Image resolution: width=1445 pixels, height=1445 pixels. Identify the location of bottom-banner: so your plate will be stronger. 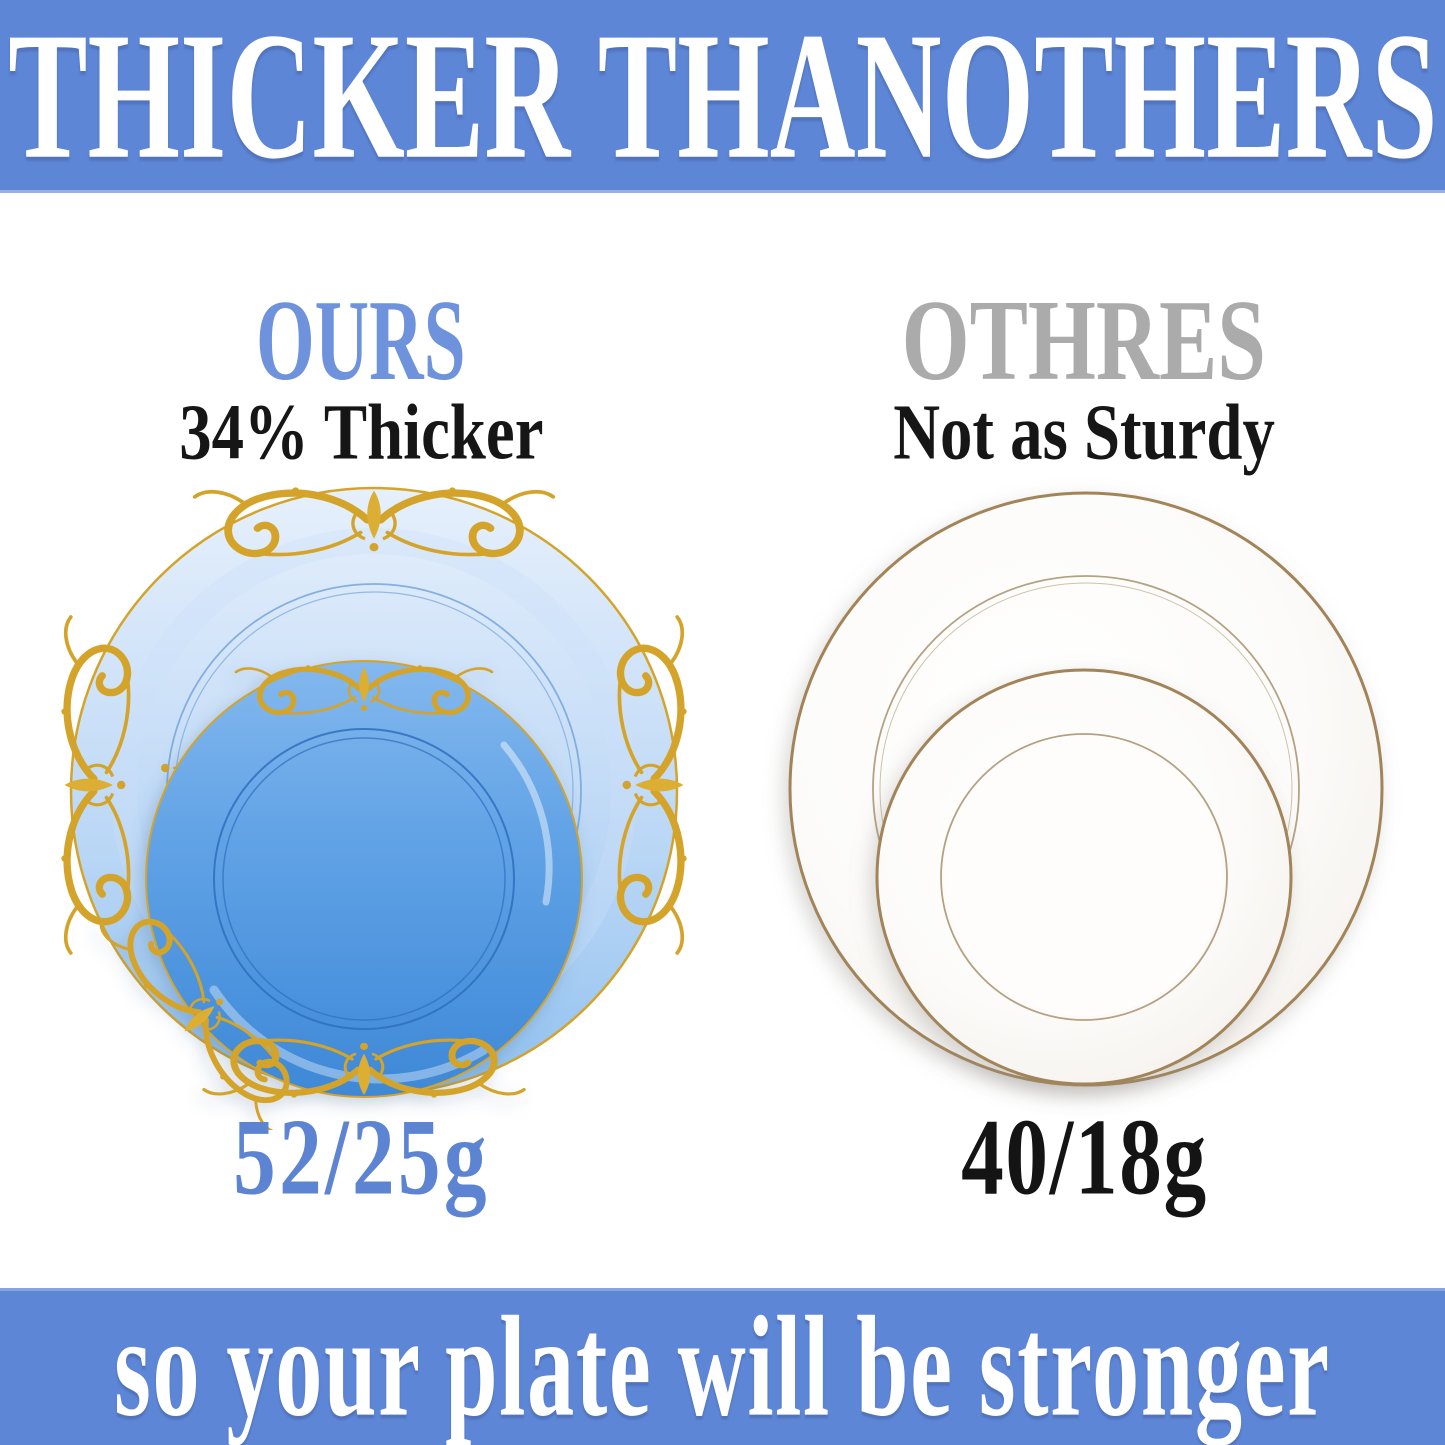
(722, 1366).